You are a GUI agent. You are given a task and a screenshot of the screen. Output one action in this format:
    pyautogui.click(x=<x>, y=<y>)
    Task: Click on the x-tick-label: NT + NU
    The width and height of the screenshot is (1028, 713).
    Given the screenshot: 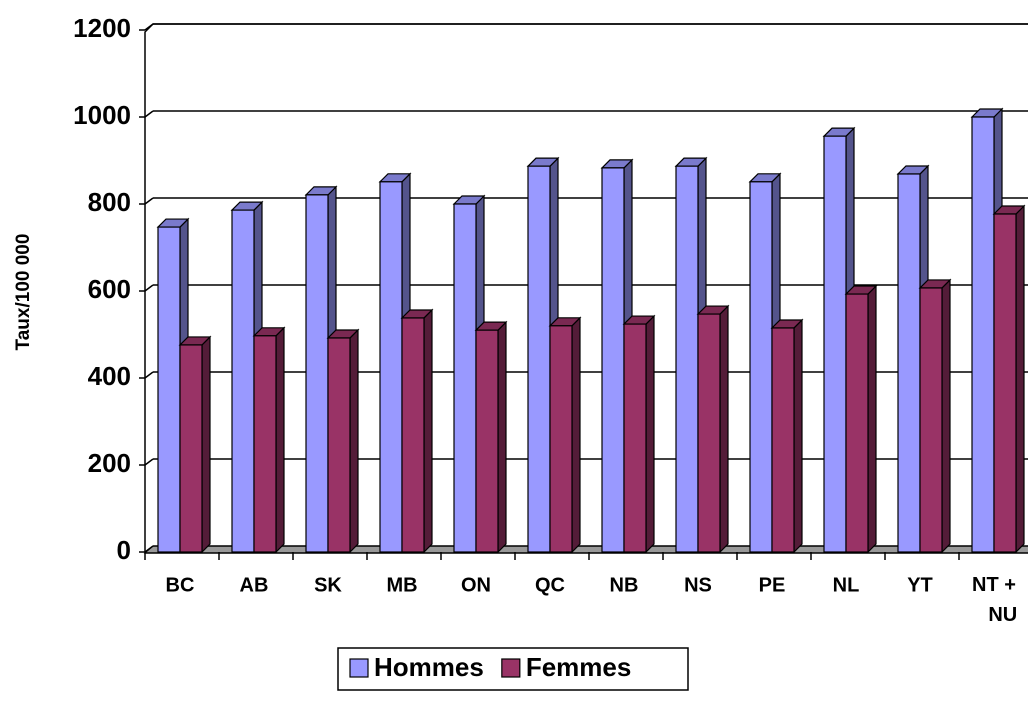 What is the action you would take?
    pyautogui.click(x=994, y=600)
    